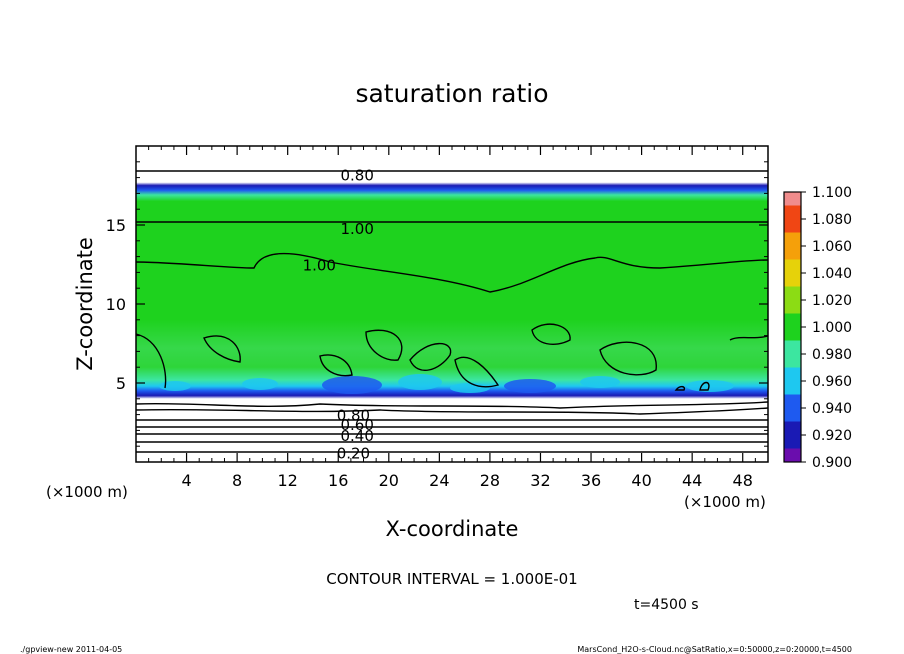 The width and height of the screenshot is (904, 654). What do you see at coordinates (356, 229) in the screenshot?
I see `contour-label-1: 1.00` at bounding box center [356, 229].